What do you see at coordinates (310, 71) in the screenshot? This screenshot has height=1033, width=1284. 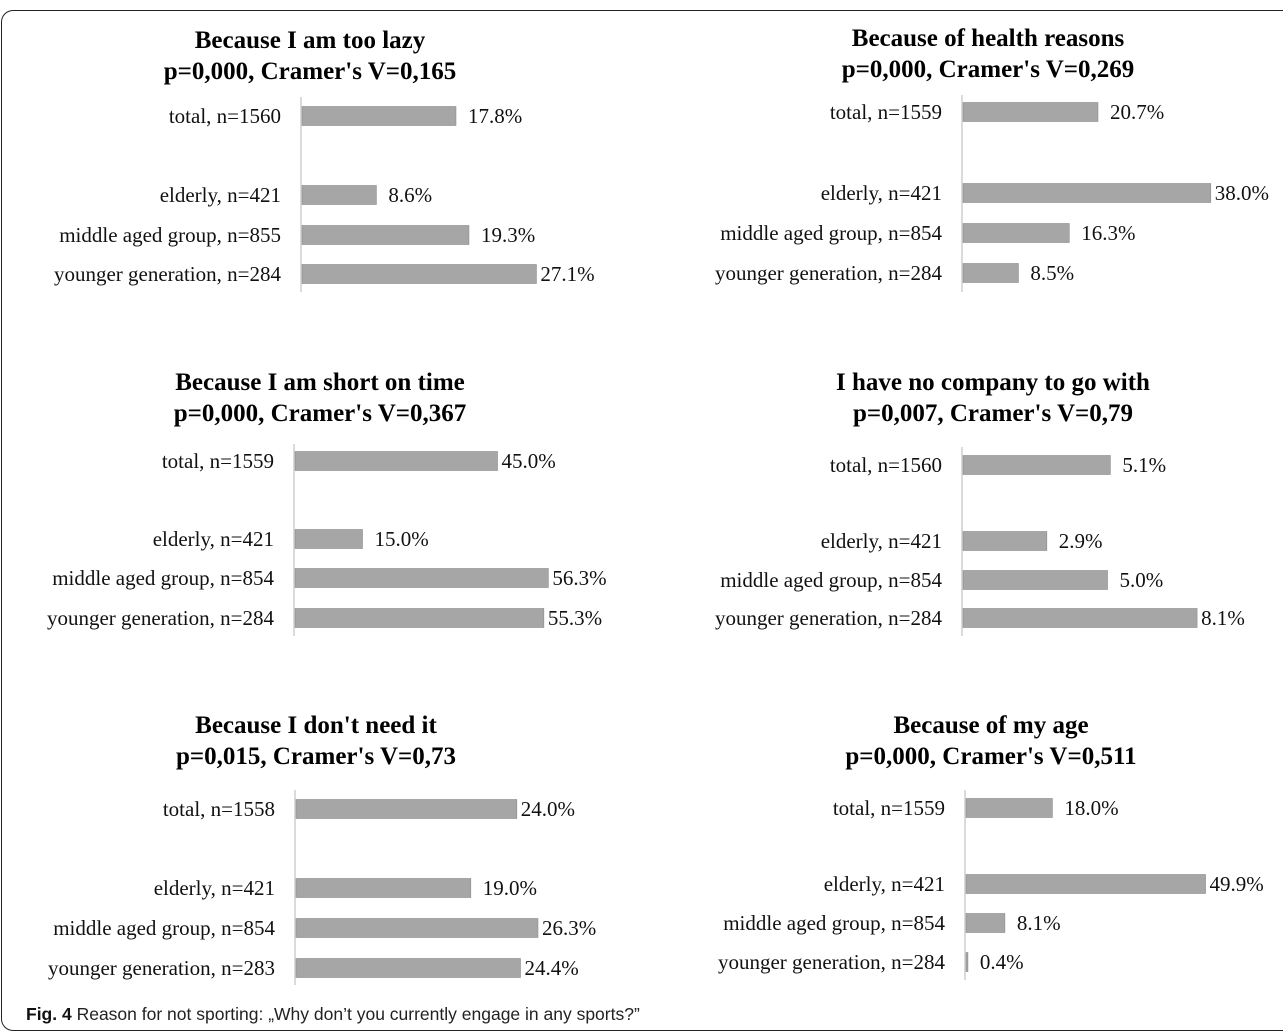 I see `chart-subtitle: p=0,000, Cramer's V=0,165` at bounding box center [310, 71].